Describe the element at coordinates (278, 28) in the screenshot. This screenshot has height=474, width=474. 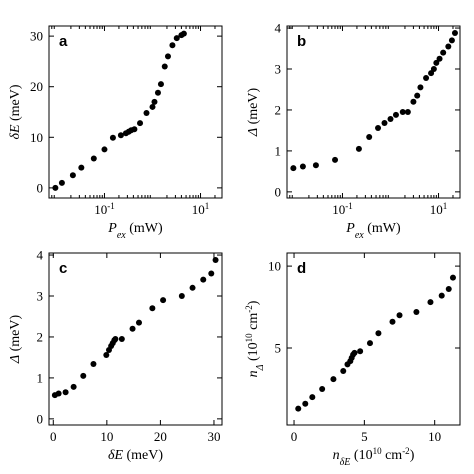
I see `y-tick-label: 4` at that location.